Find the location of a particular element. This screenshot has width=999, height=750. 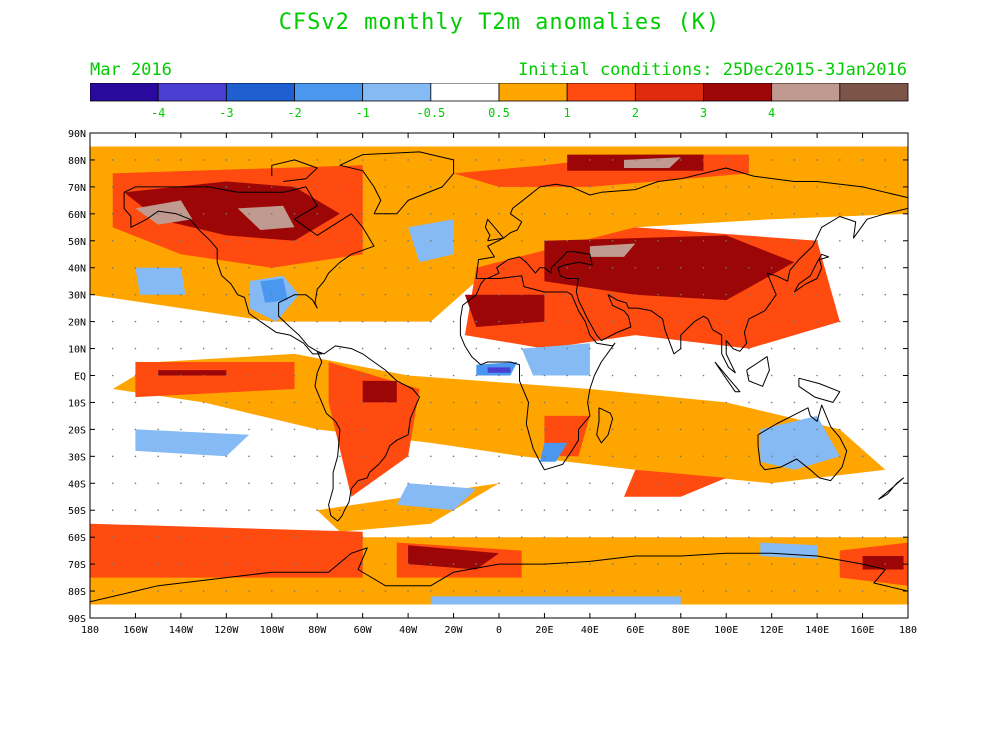

coastline is located at coordinates (727, 377).